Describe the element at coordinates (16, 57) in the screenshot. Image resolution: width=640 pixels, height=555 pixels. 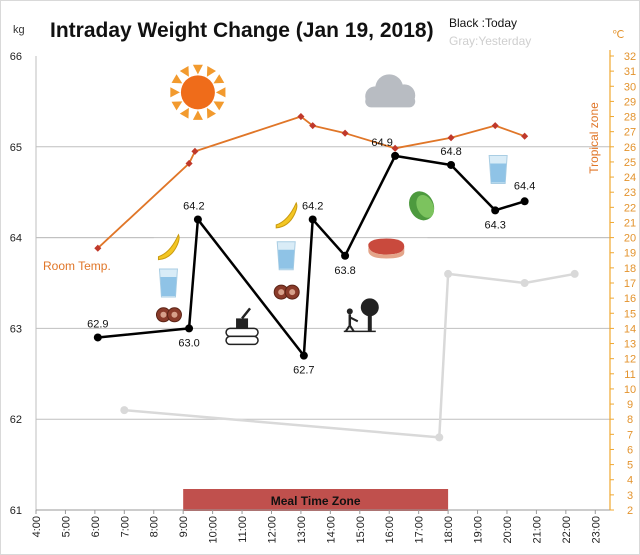
I see `y-tick-label: 66` at that location.